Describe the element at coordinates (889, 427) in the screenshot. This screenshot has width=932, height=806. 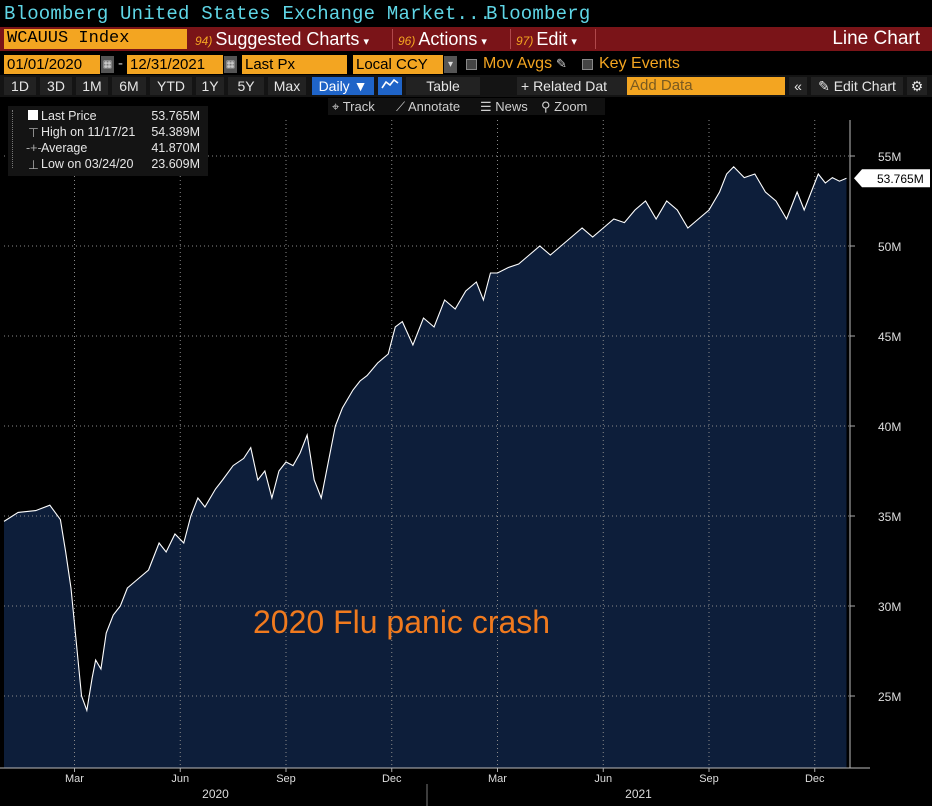
I see `y-tick-label: 40M` at that location.